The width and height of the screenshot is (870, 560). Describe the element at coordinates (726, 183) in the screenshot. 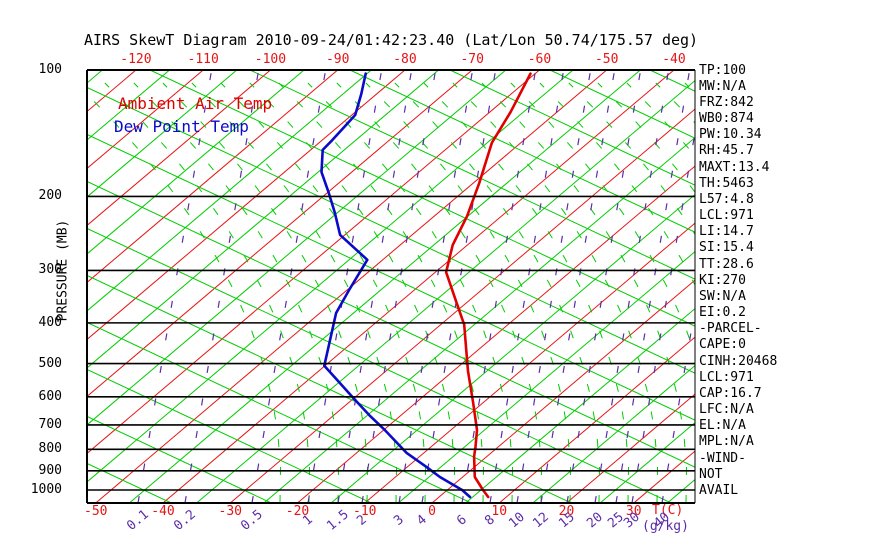

I see `sounding-index-value: TH:5463` at that location.